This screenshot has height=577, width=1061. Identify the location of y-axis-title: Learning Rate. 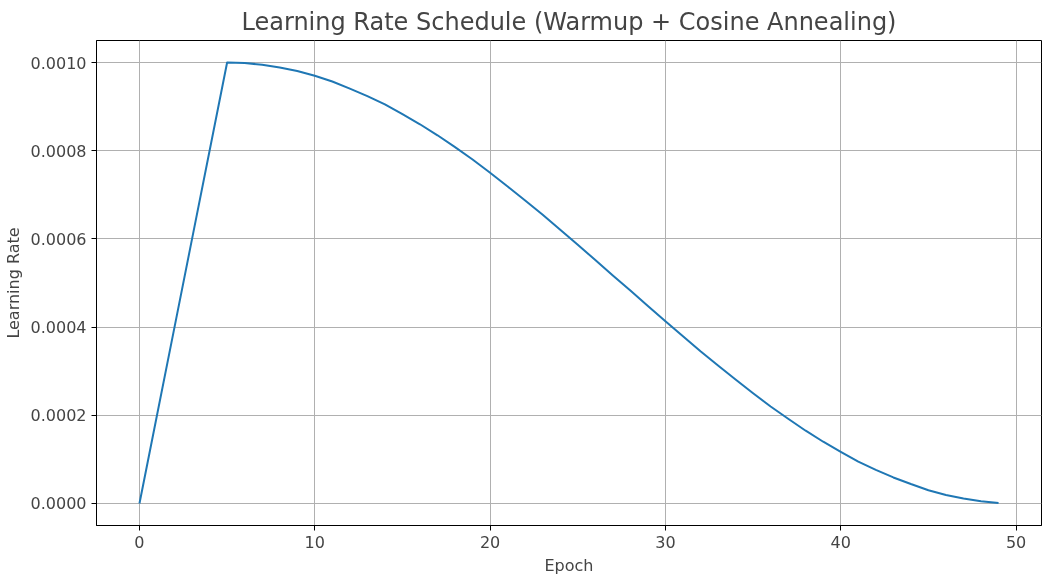
(13, 283).